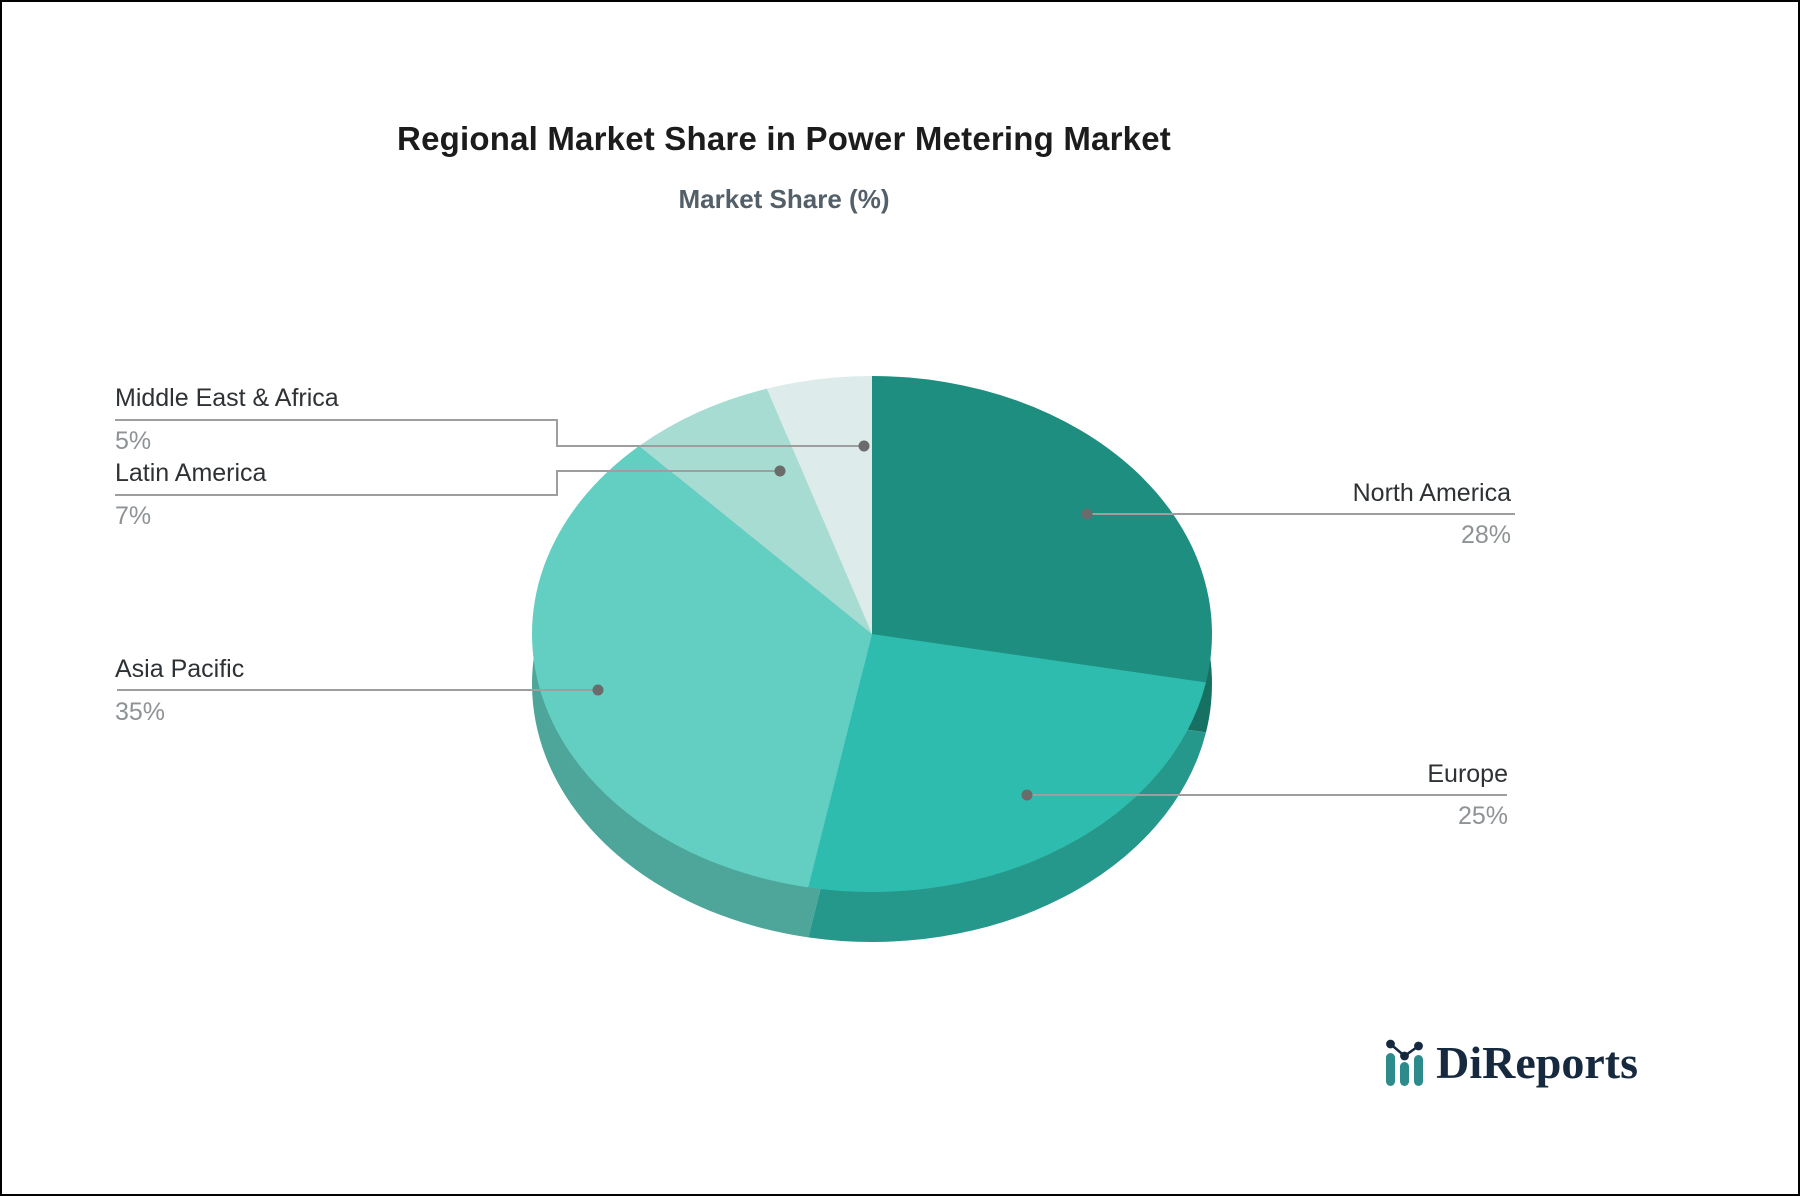 The image size is (1800, 1196). What do you see at coordinates (1485, 535) in the screenshot?
I see `slice-value-north-america: 28%` at bounding box center [1485, 535].